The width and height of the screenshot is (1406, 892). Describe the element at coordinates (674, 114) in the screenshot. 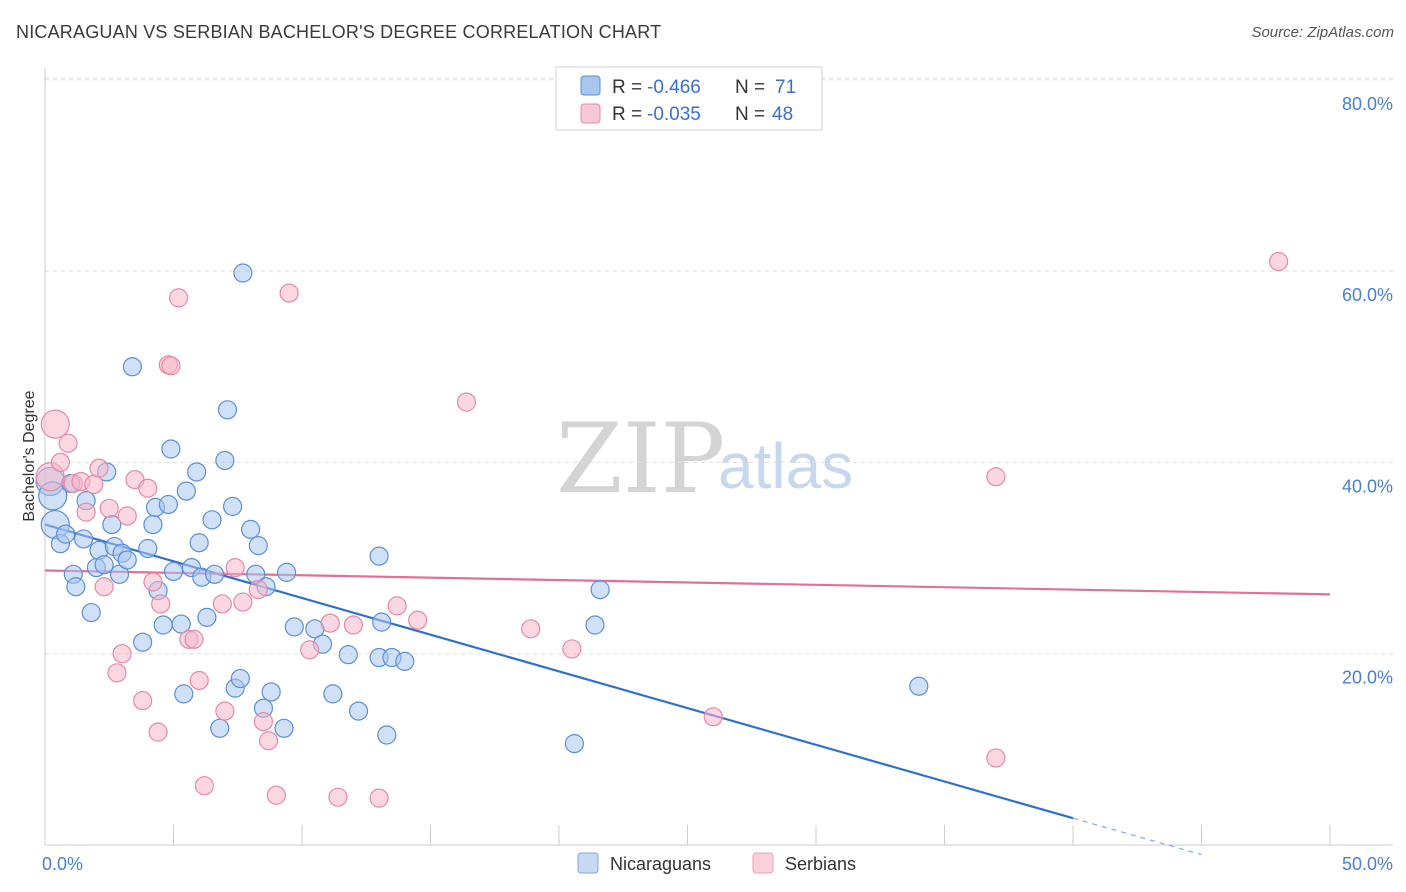

I see `legend-r-value-2: -0.035` at that location.